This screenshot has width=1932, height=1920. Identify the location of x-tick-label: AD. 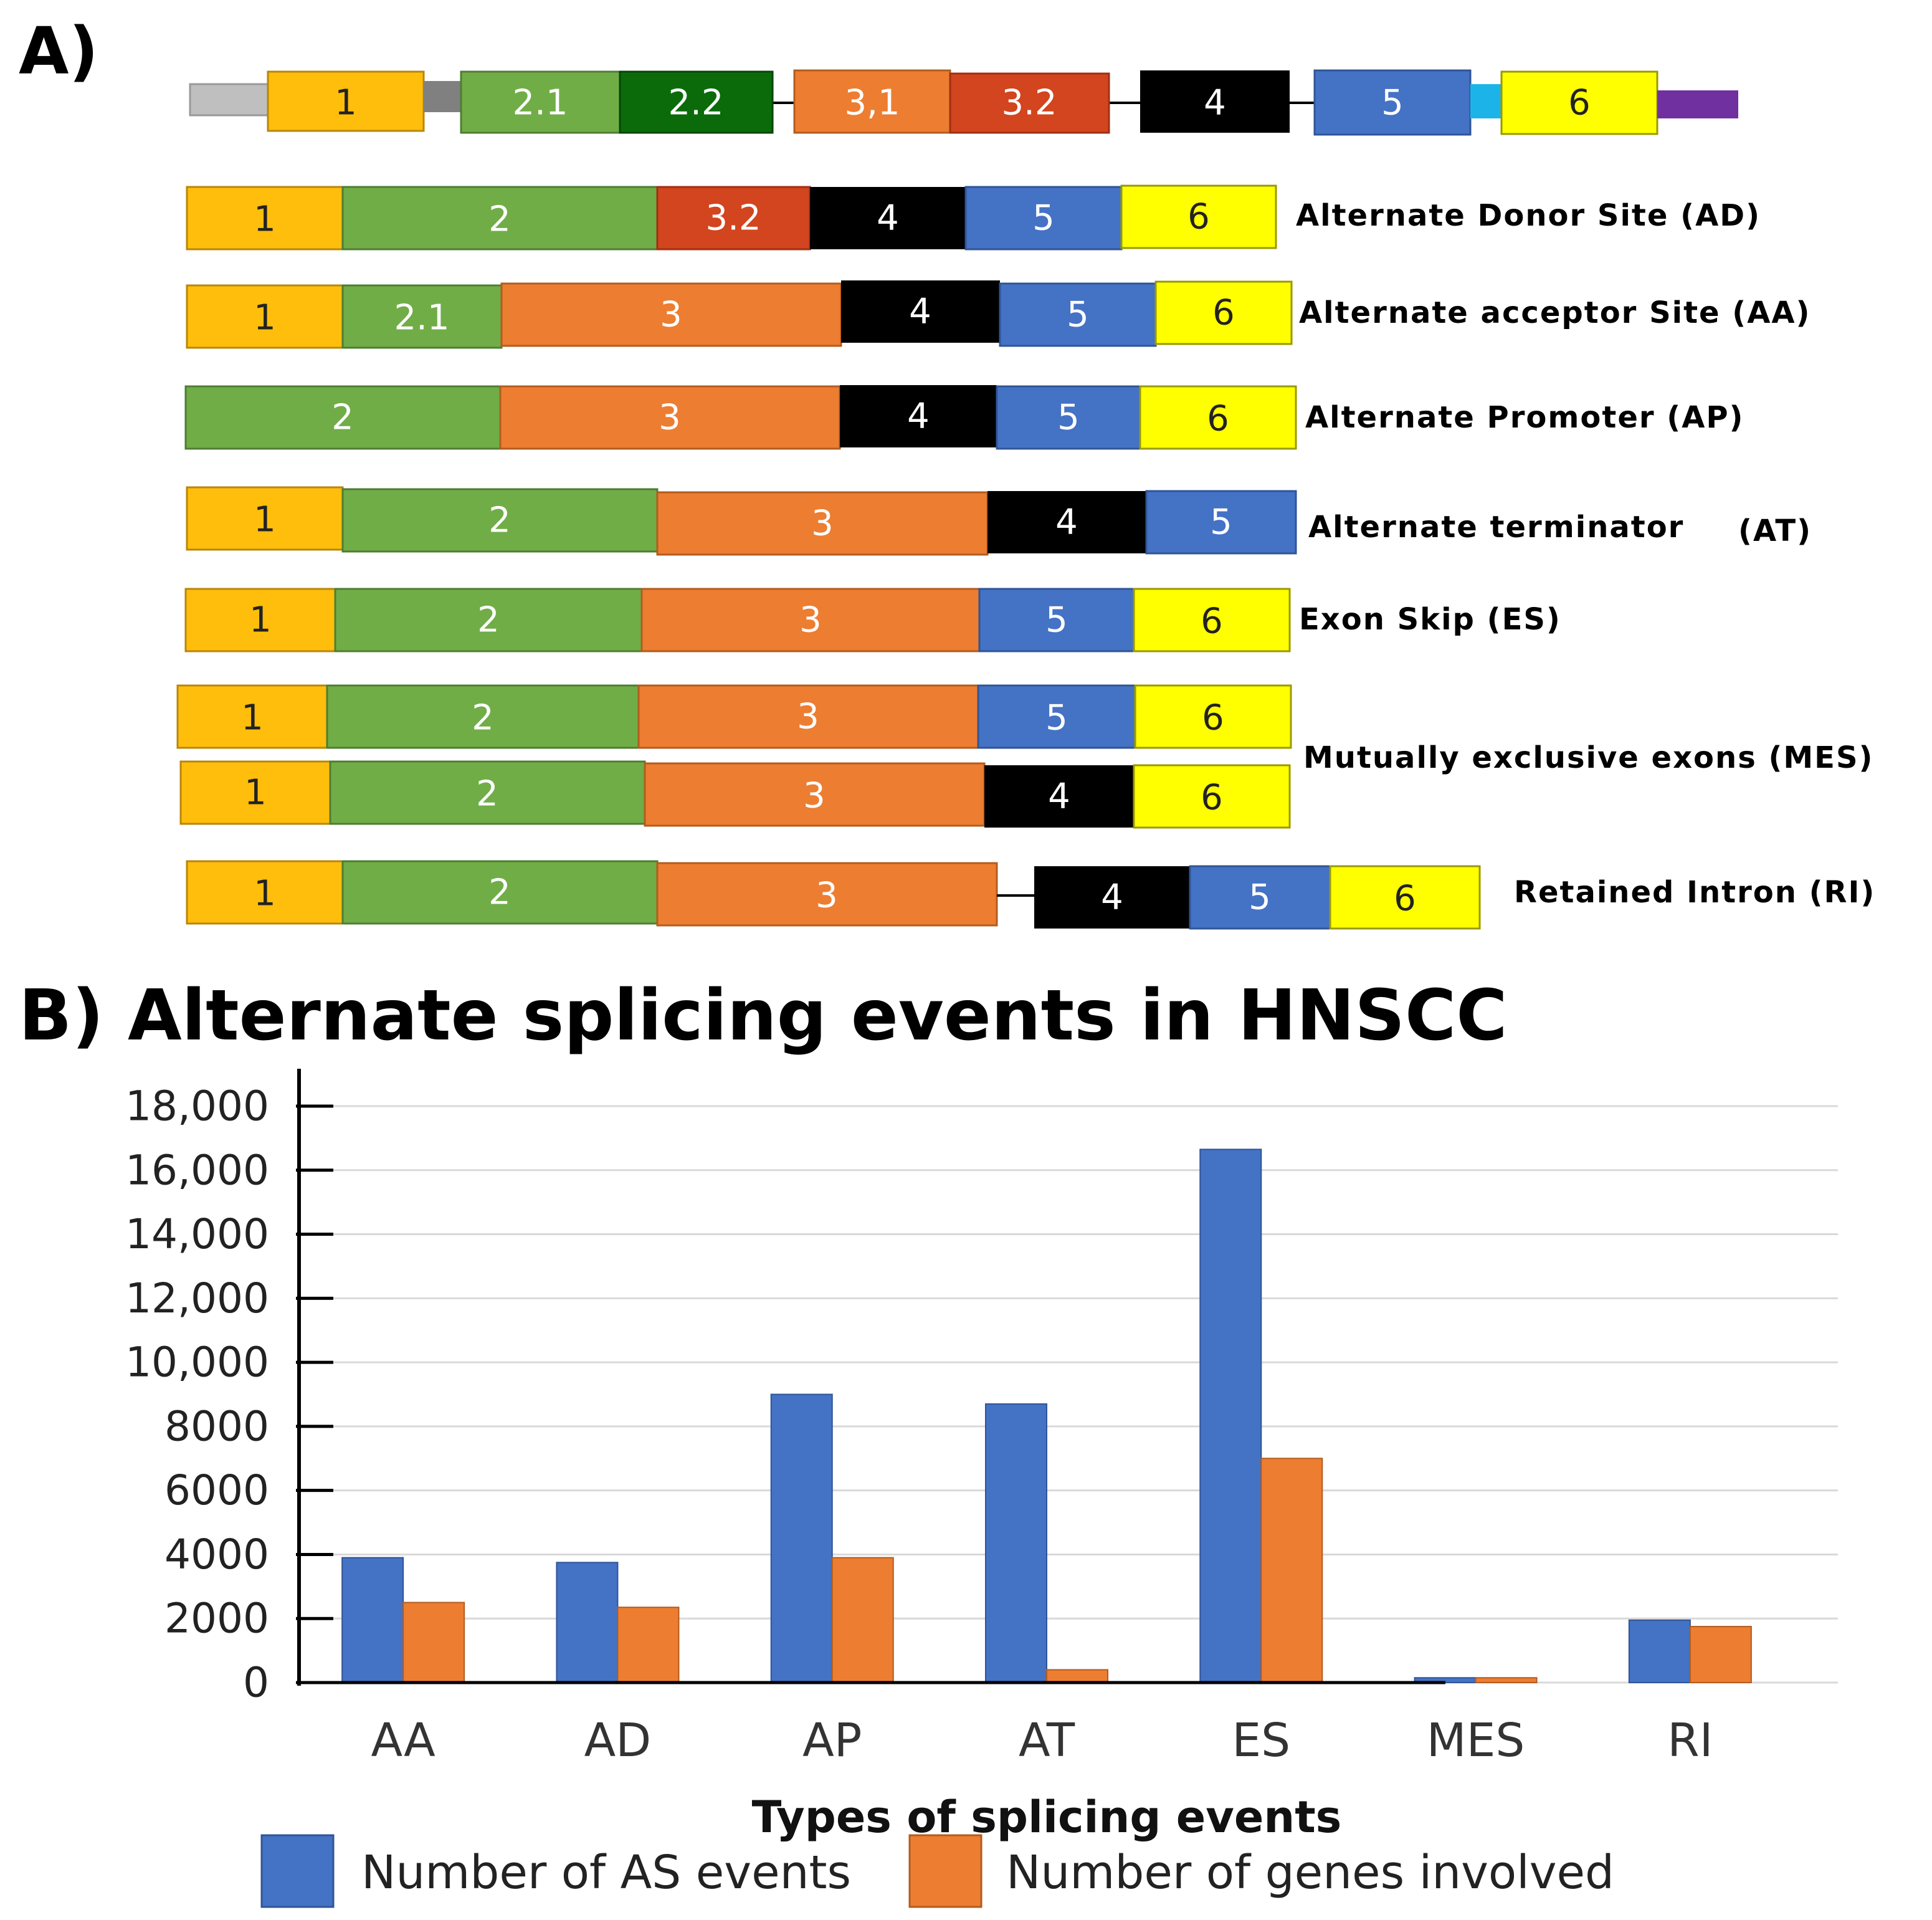
(618, 1741).